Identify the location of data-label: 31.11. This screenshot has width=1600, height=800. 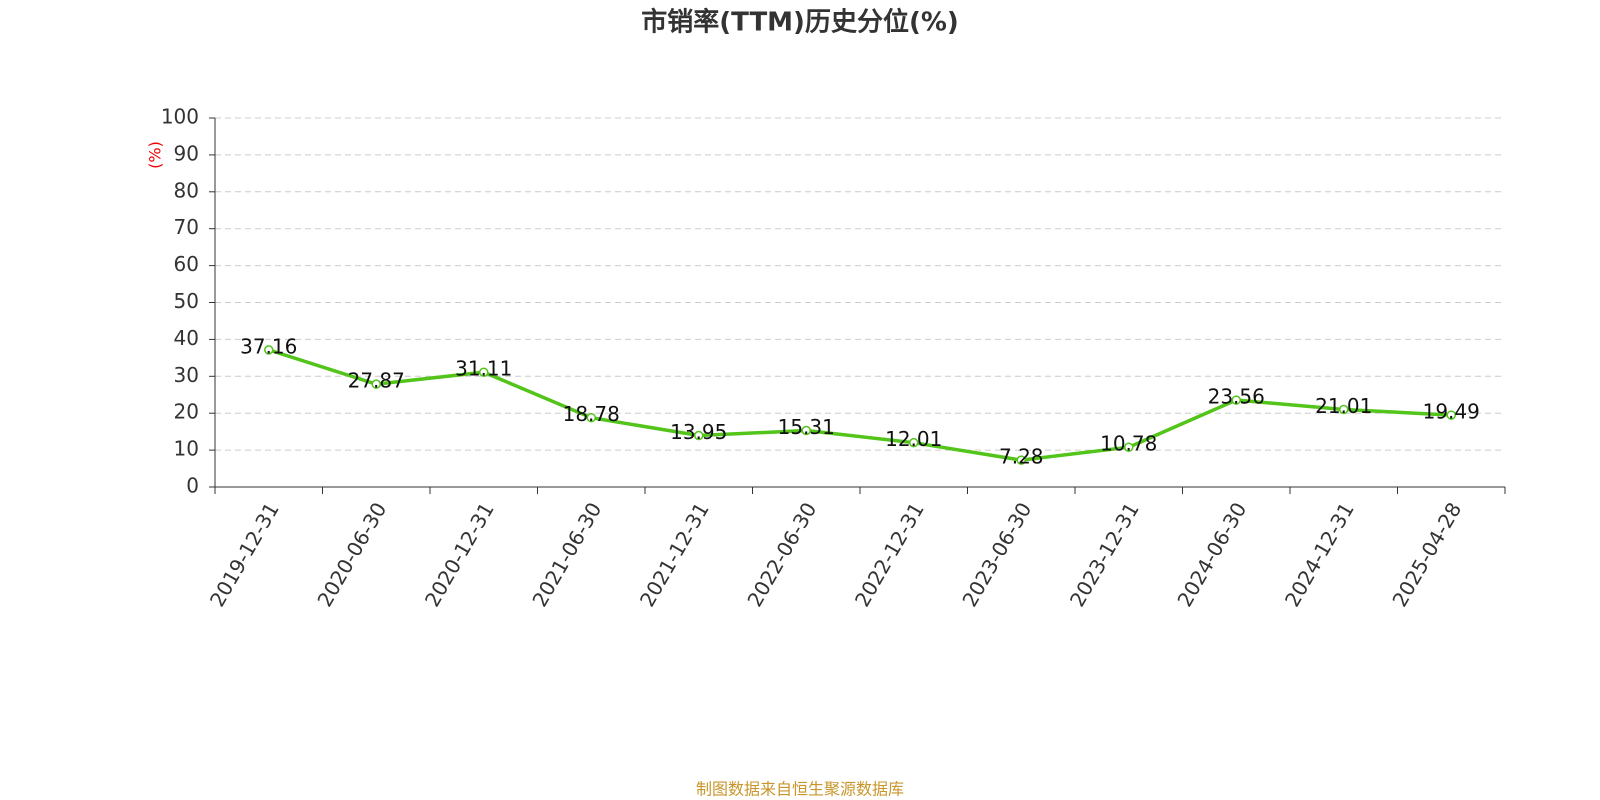
(483, 369).